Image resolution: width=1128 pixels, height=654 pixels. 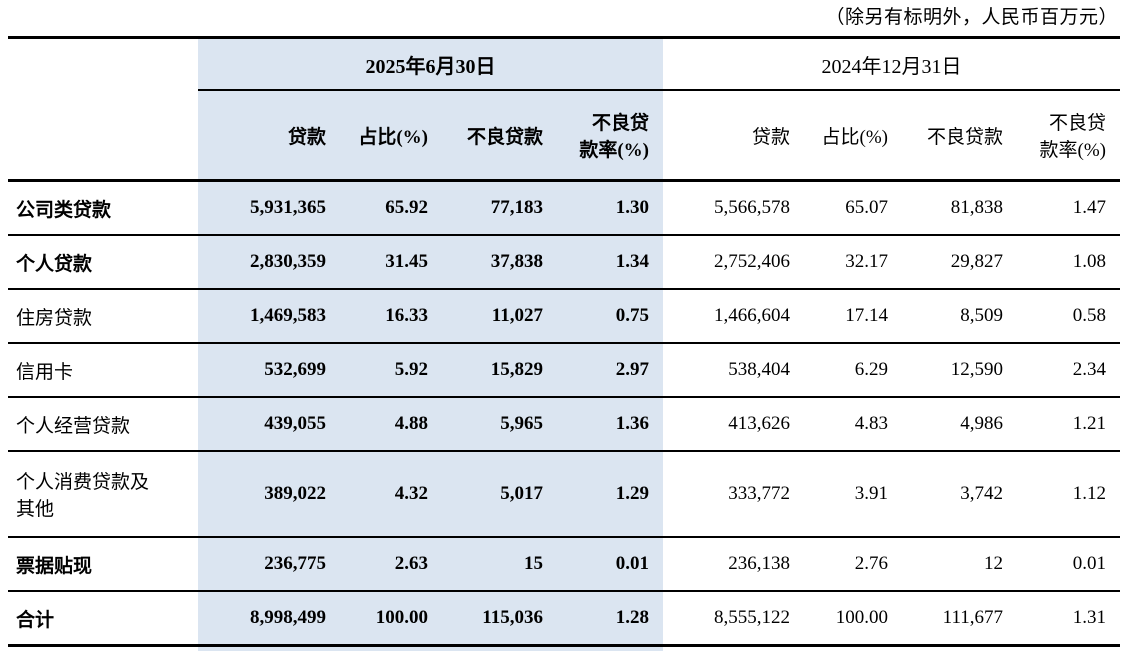 I want to click on cell-current-share: 100.00, so click(x=391, y=619).